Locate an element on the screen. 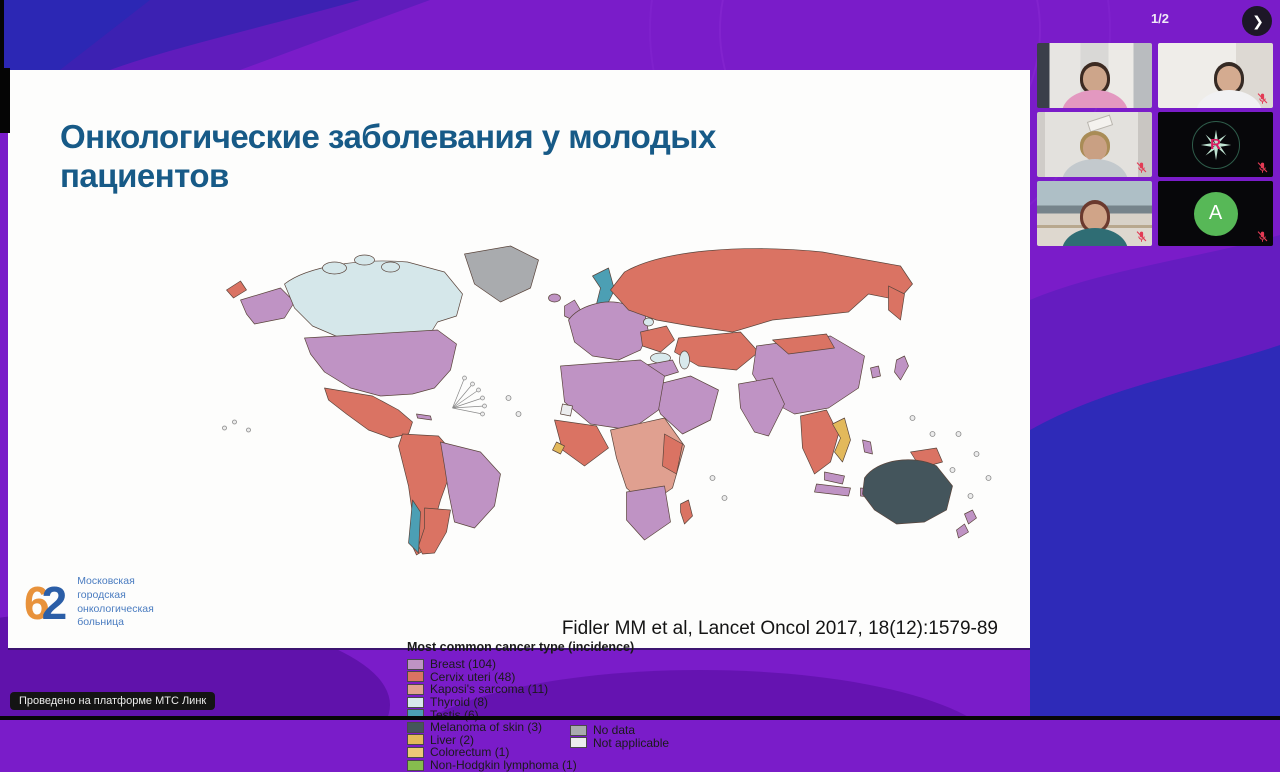  legend-item: Kaposi's sarcoma (11) is located at coordinates (622, 689).